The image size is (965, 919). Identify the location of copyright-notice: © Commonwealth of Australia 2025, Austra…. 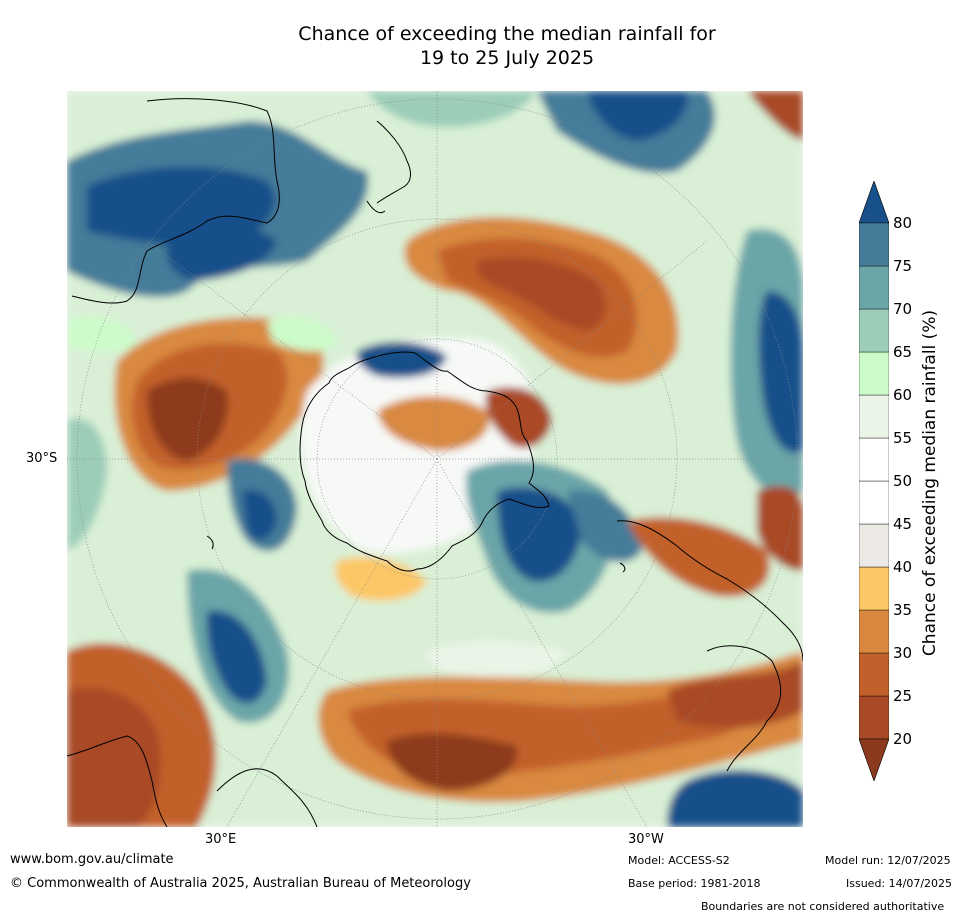
(240, 883).